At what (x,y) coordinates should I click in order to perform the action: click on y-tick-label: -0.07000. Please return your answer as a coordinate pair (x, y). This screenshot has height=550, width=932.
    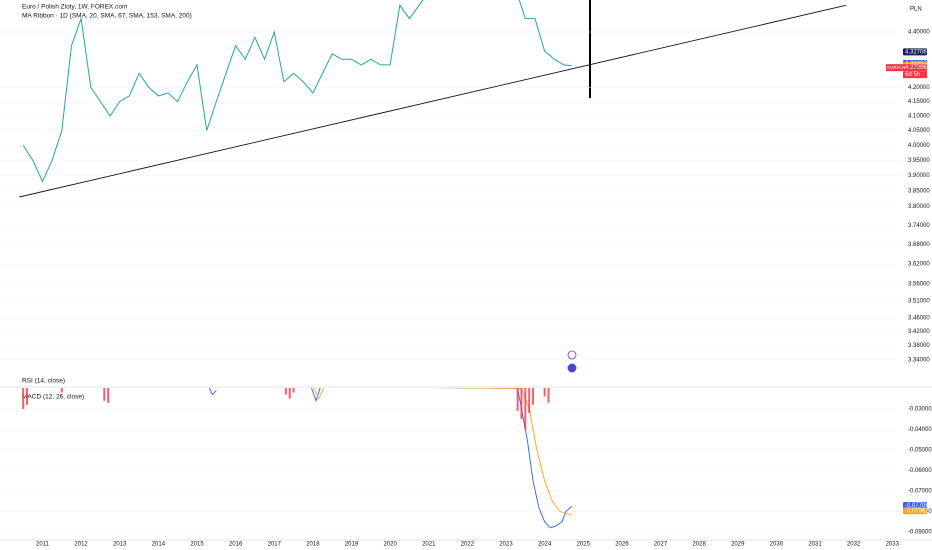
    Looking at the image, I should click on (920, 492).